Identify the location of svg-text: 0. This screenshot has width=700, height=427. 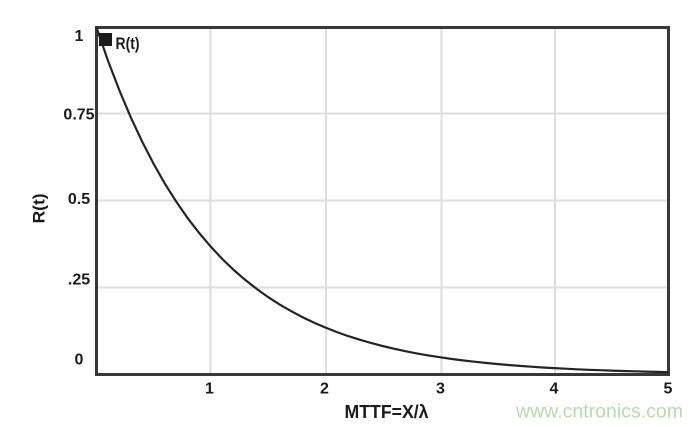
(79, 360).